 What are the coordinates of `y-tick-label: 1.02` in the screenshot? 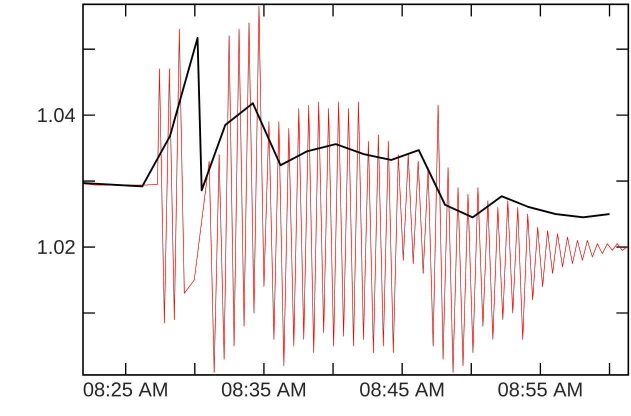 It's located at (56, 247).